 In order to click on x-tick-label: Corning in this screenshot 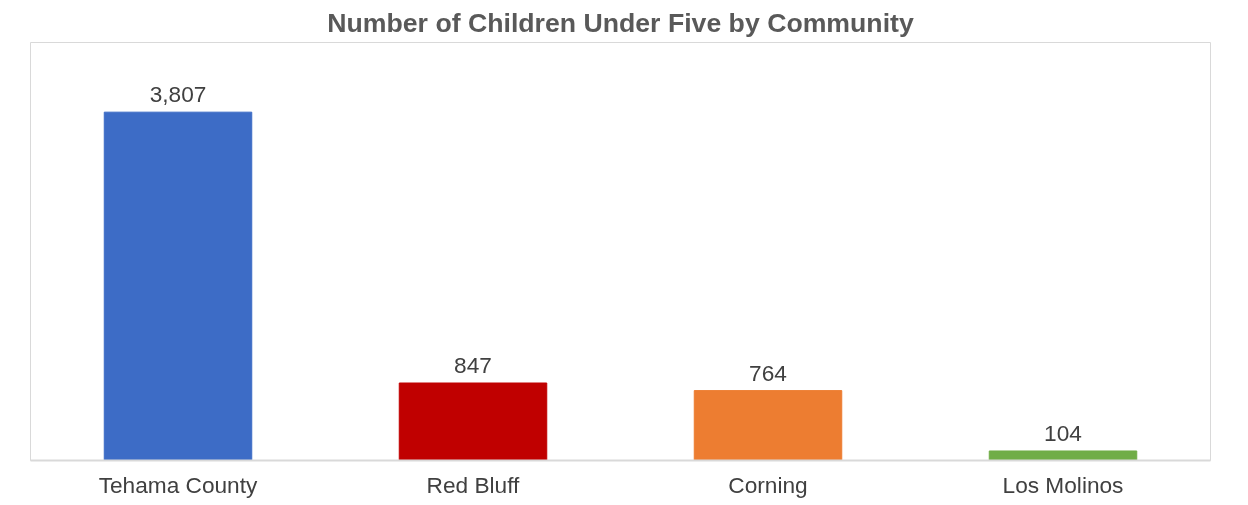, I will do `click(768, 484)`.